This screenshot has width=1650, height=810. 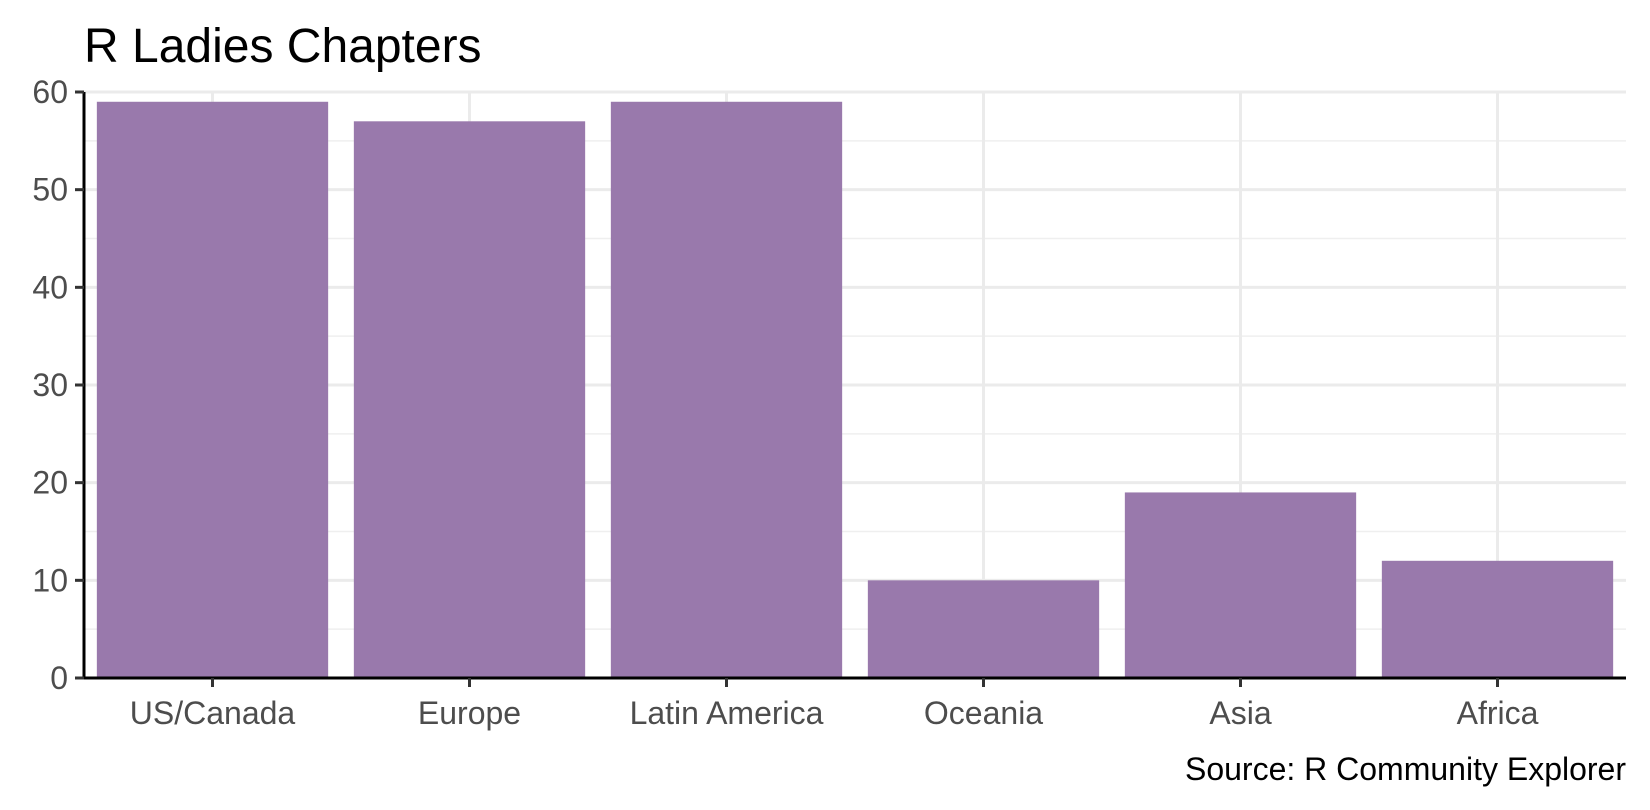 What do you see at coordinates (726, 390) in the screenshot?
I see `bar-latin-america` at bounding box center [726, 390].